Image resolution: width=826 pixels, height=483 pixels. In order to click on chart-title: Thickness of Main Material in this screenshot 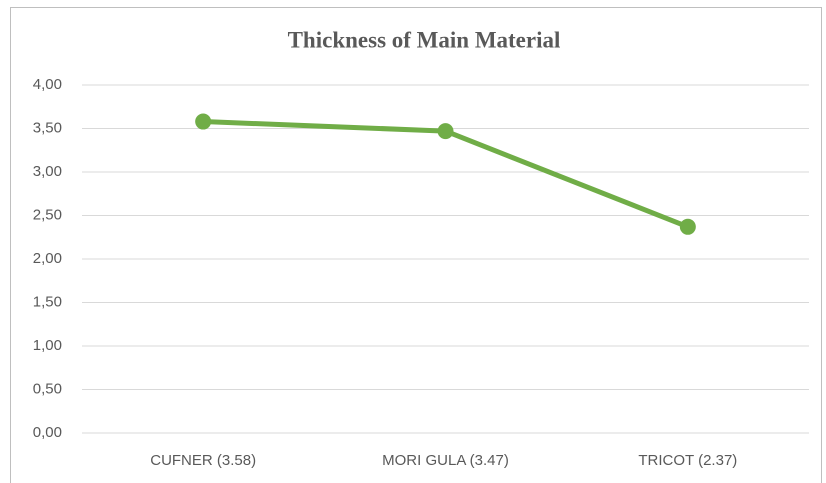, I will do `click(424, 39)`.